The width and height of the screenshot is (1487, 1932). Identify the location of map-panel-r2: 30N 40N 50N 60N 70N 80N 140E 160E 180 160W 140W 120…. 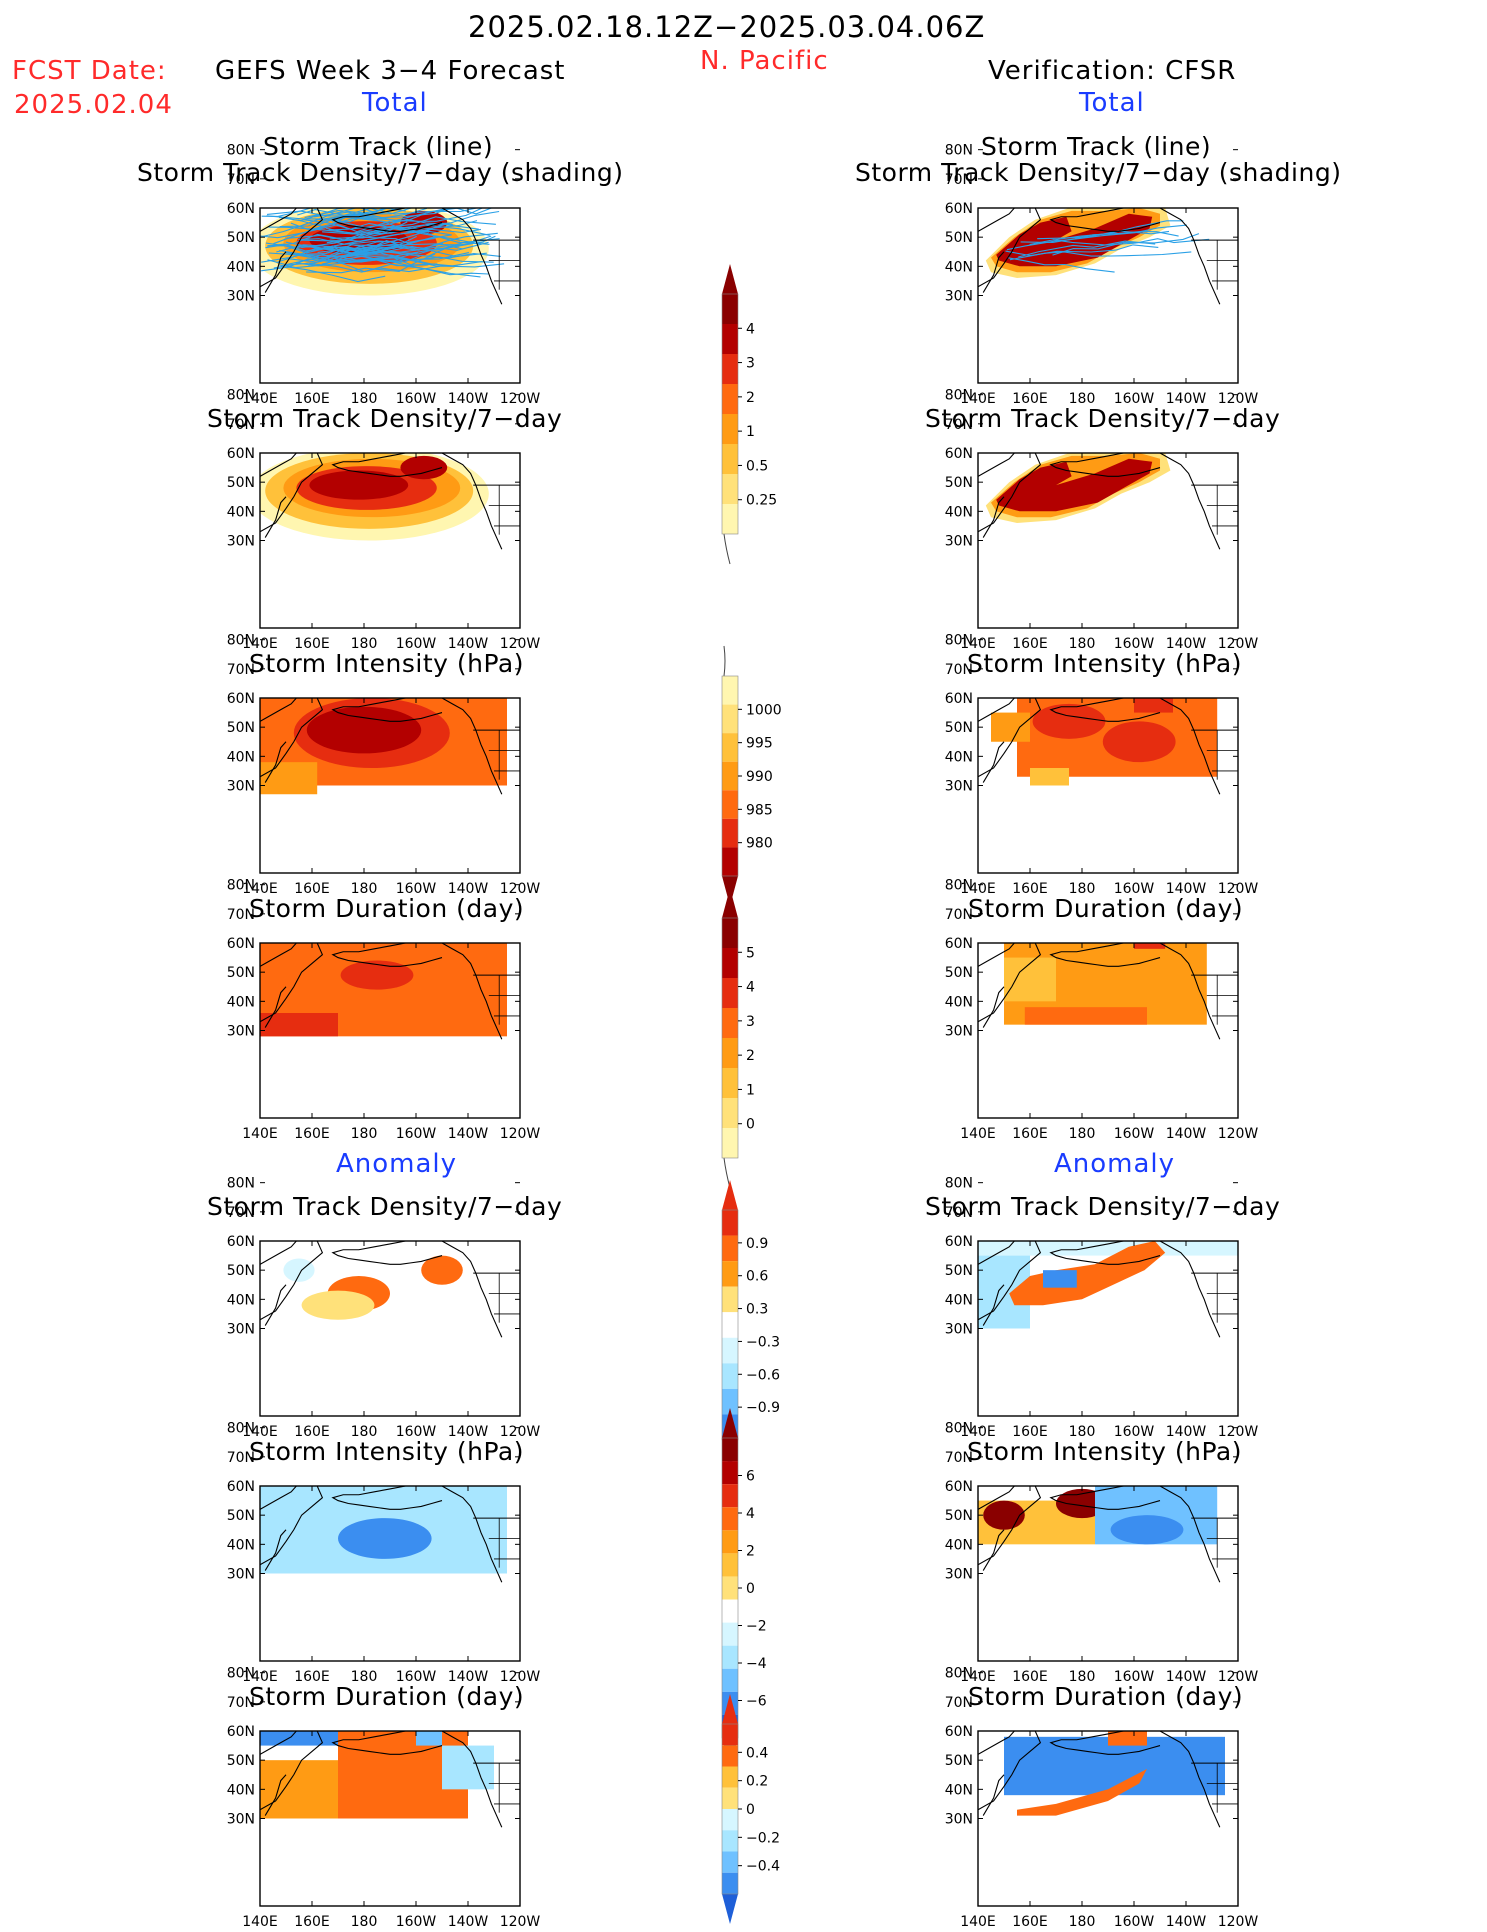
(1083, 521).